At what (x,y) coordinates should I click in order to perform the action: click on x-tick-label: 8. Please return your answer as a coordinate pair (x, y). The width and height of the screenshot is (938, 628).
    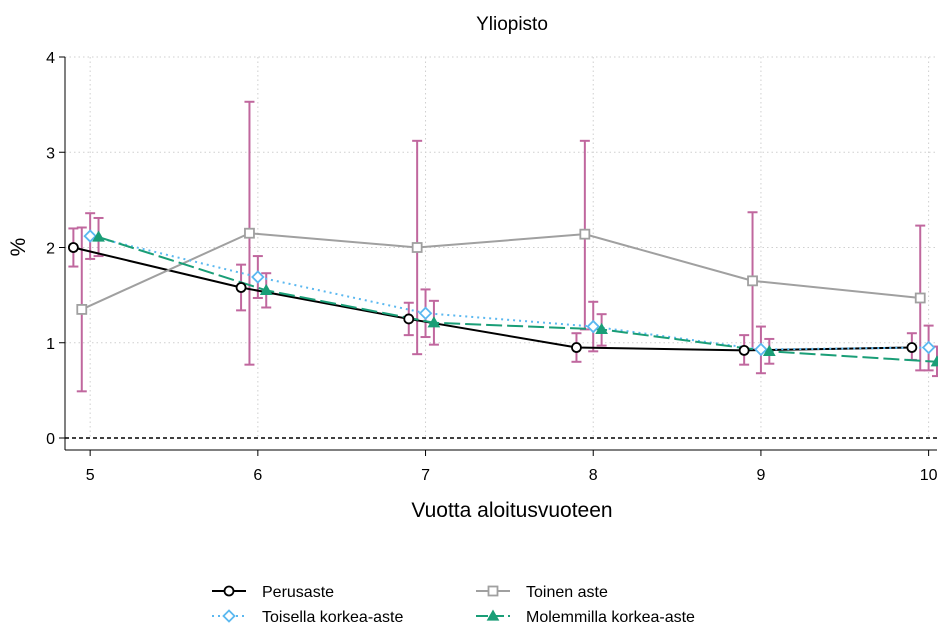
    Looking at the image, I should click on (593, 475).